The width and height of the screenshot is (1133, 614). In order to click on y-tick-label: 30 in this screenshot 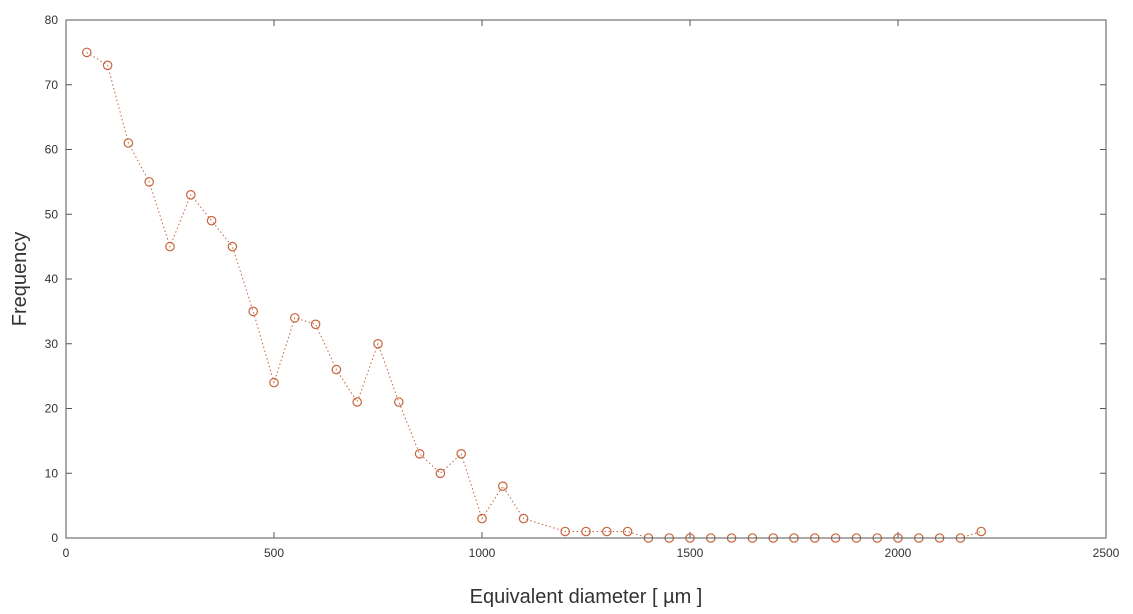, I will do `click(52, 344)`.